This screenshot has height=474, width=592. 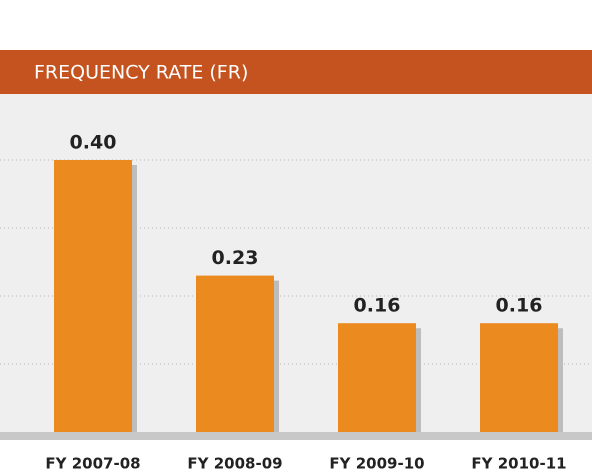 I want to click on value-label: 0.40, so click(x=93, y=143).